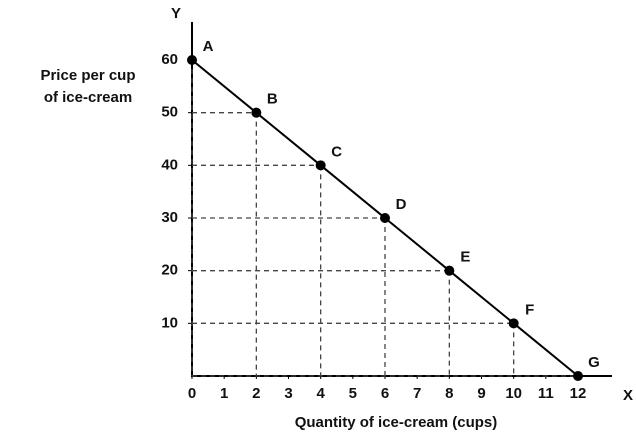 This screenshot has height=434, width=636. I want to click on x-tick-label: 7, so click(417, 393).